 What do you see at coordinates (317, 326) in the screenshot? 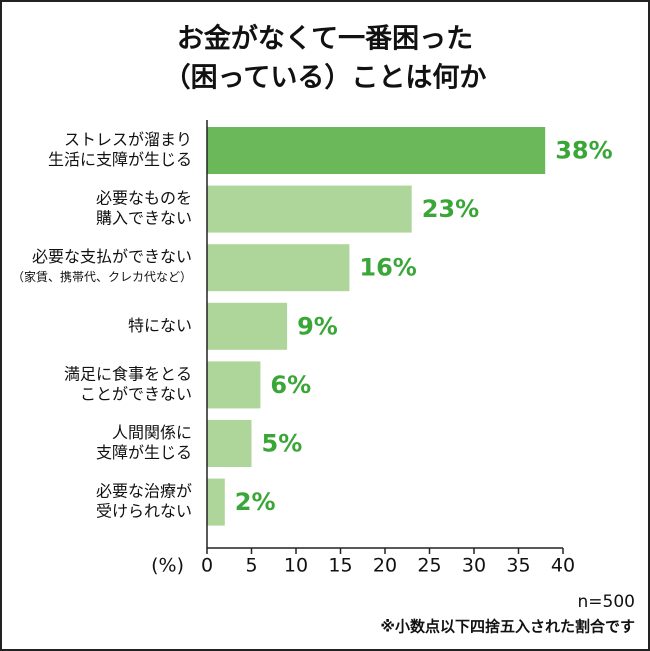
I see `value-label: 9%` at bounding box center [317, 326].